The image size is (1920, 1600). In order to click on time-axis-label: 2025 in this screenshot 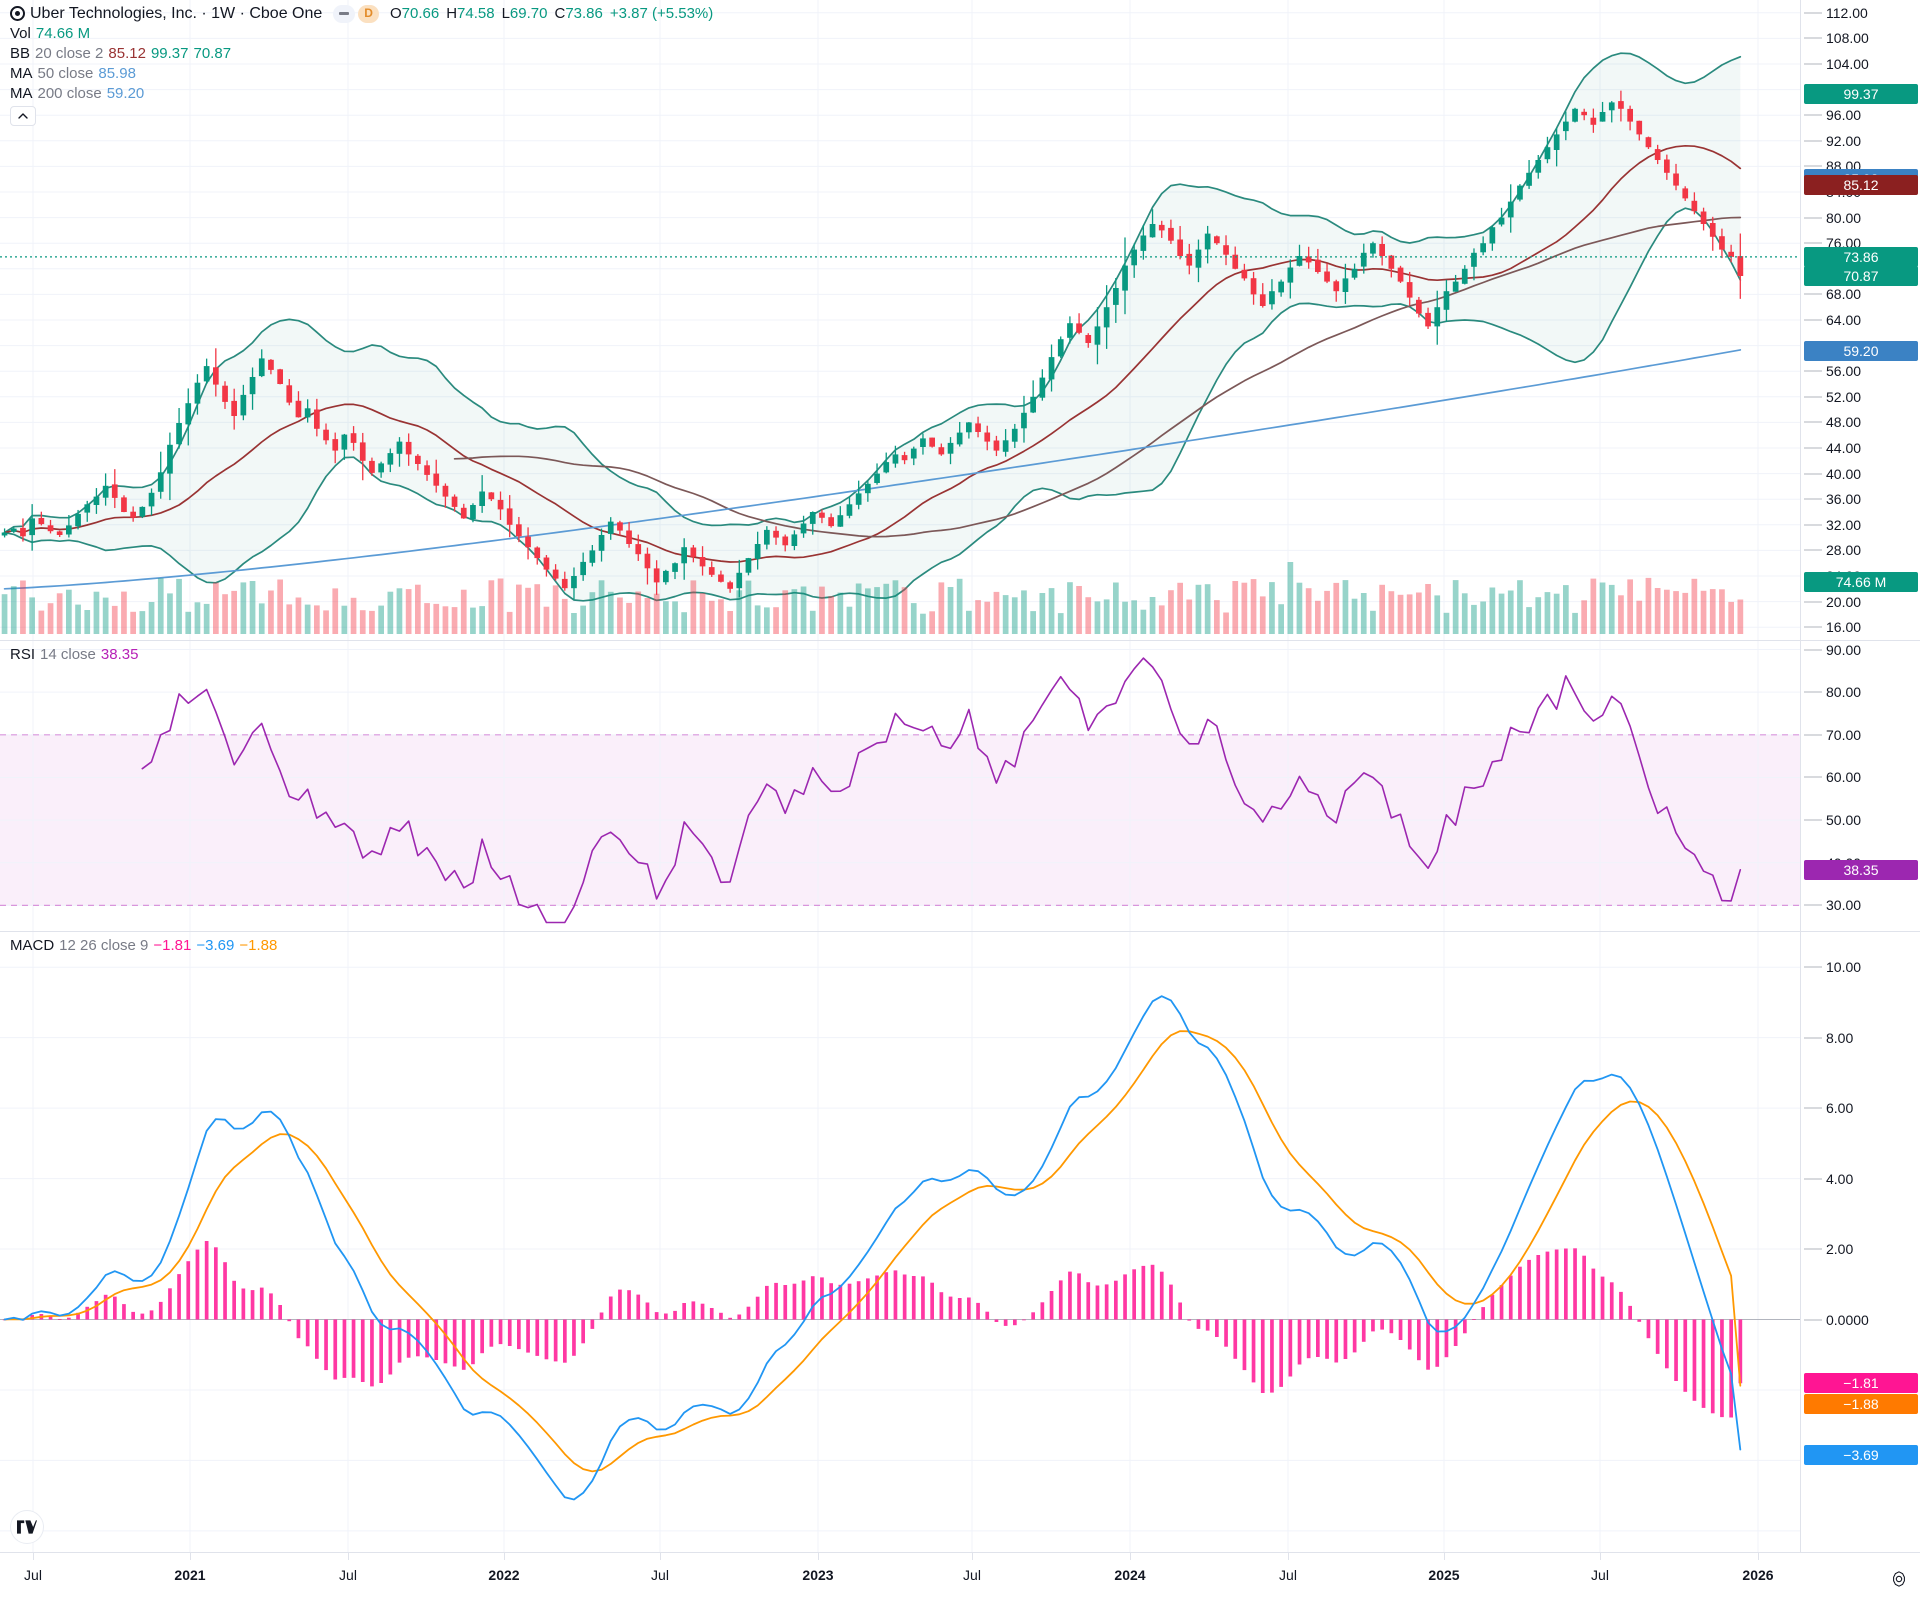, I will do `click(1444, 1575)`.